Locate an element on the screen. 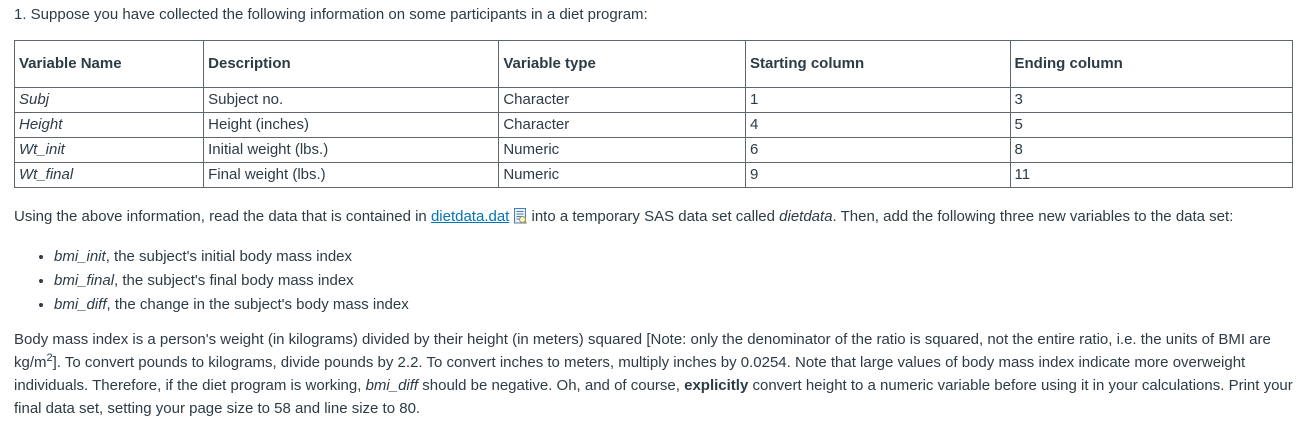 Image resolution: width=1306 pixels, height=446 pixels. col-header-starting-column: Starting column is located at coordinates (877, 64).